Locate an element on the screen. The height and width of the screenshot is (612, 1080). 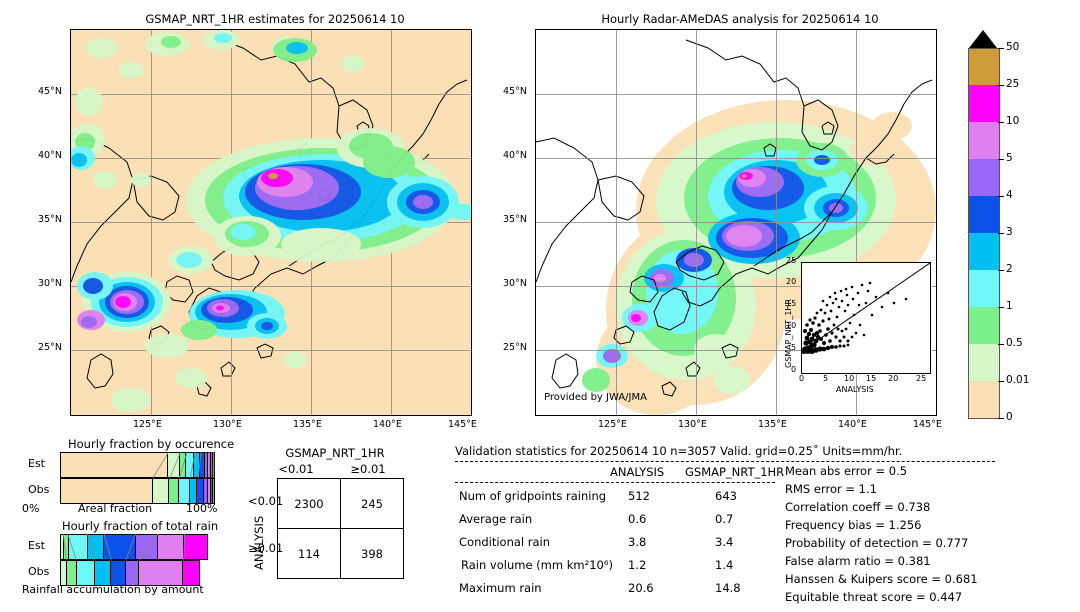
validation-divider-top is located at coordinates (725, 461).